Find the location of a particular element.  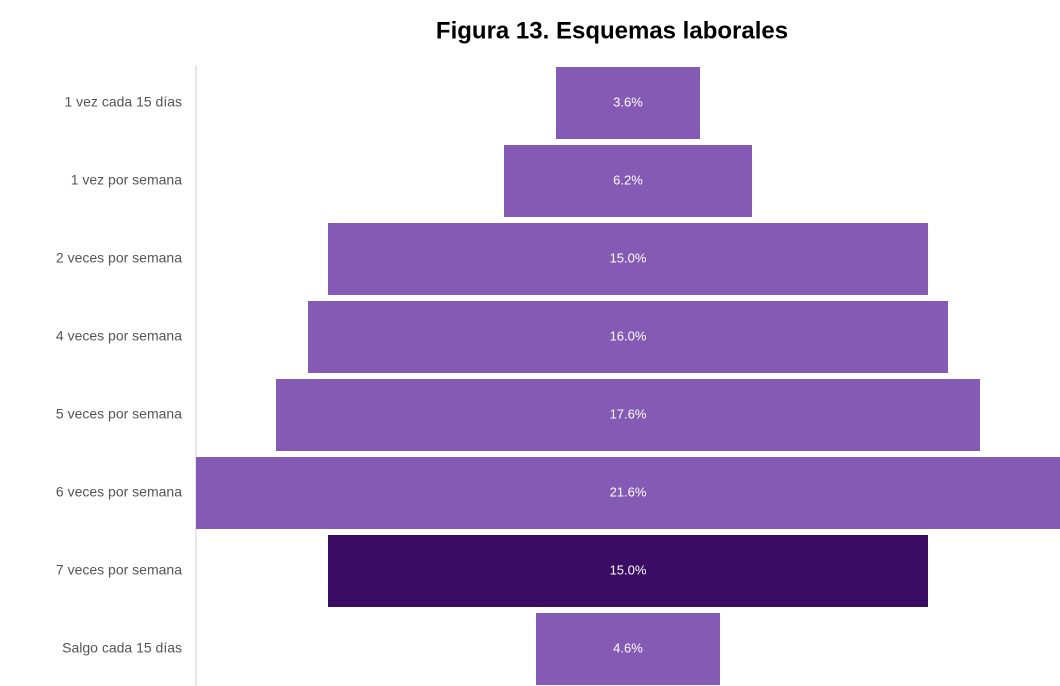

data-label: 3.6% is located at coordinates (628, 101).